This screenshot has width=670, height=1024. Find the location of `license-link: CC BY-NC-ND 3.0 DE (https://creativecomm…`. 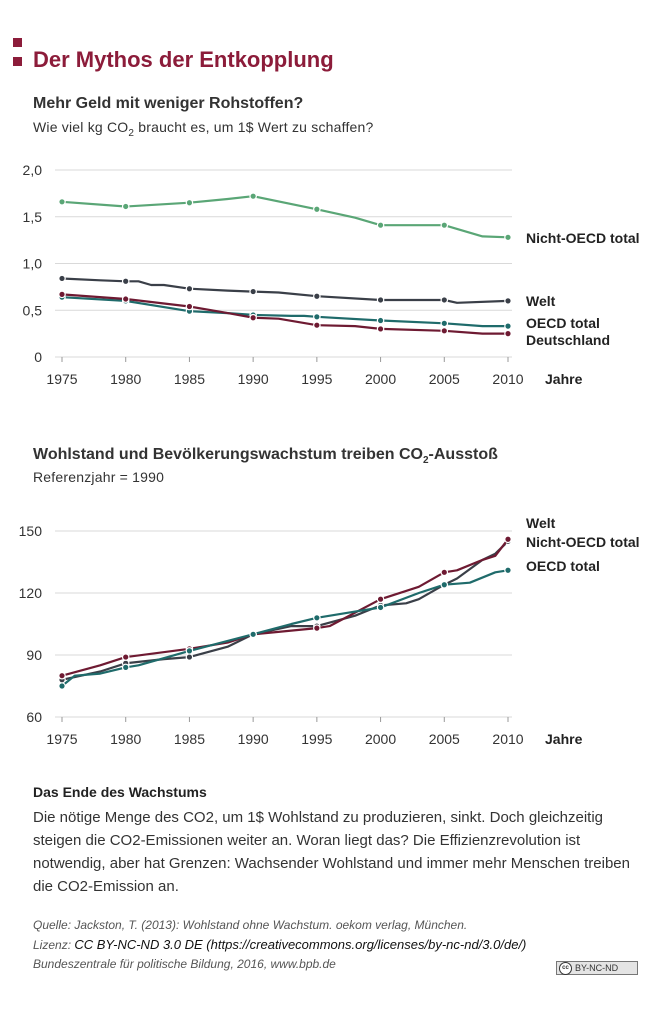

license-link: CC BY-NC-ND 3.0 DE (https://creativecomm… is located at coordinates (300, 944).